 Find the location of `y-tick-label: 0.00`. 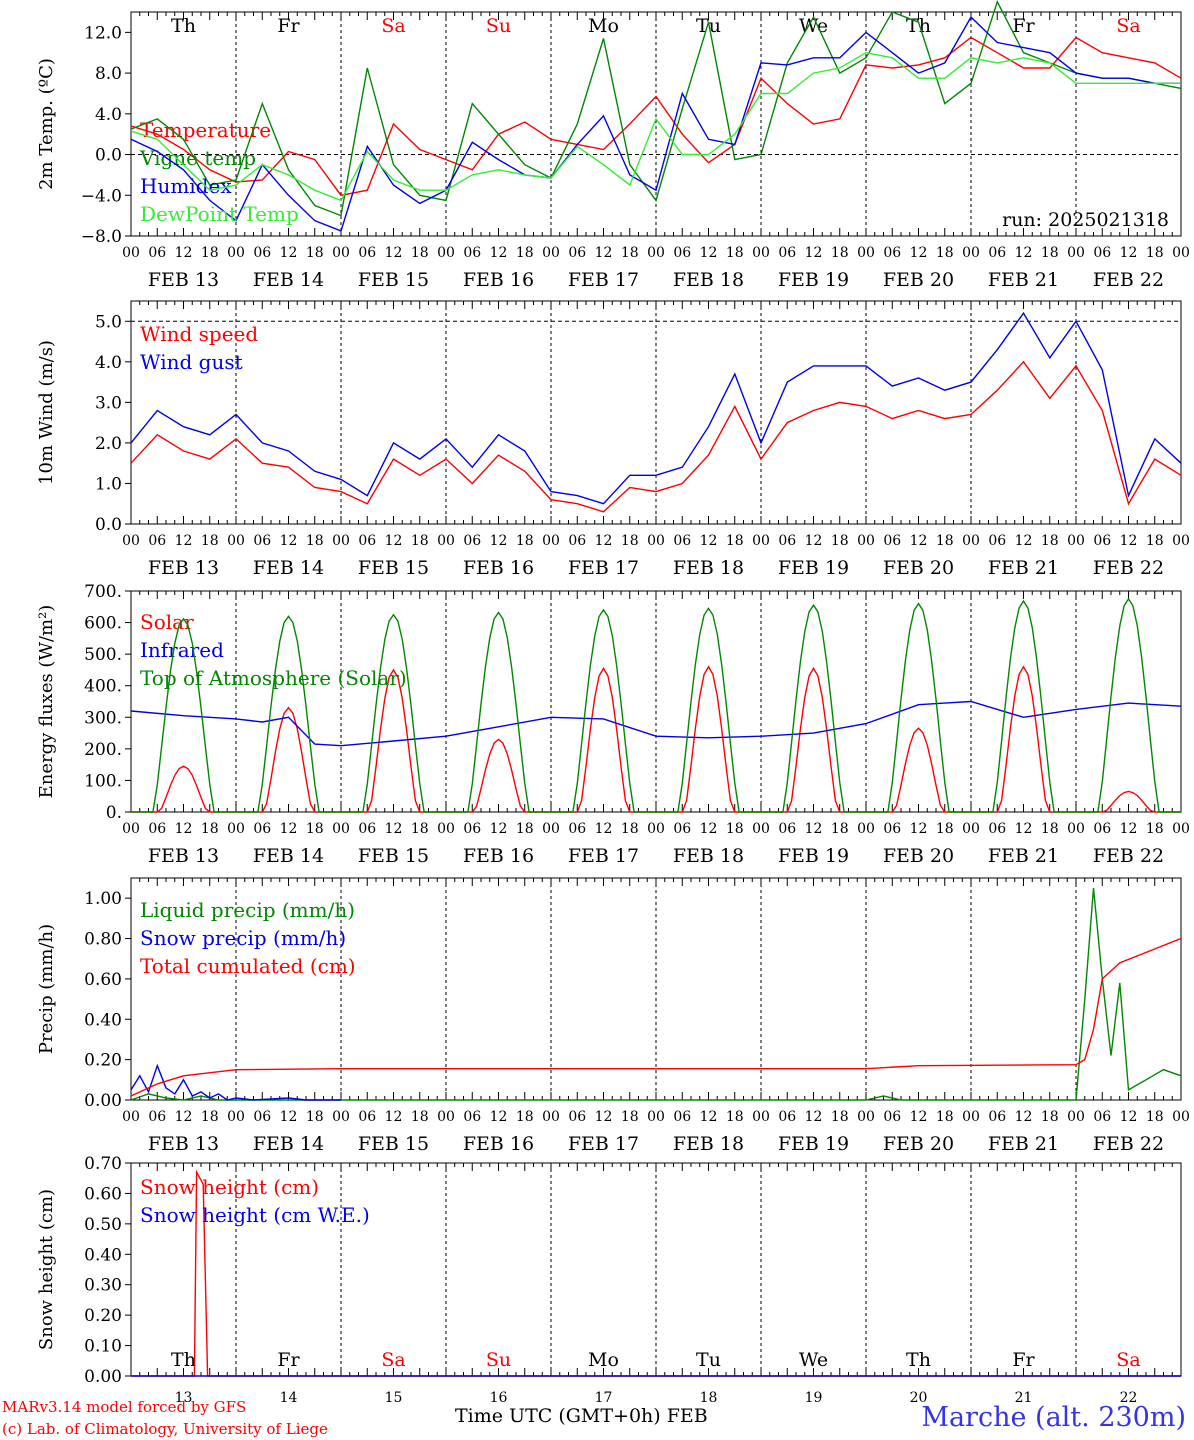

y-tick-label: 0.00 is located at coordinates (103, 1101).